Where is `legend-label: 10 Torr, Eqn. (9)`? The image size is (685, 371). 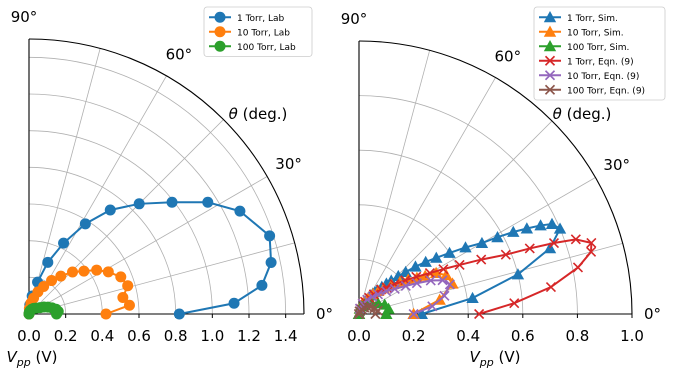 legend-label: 10 Torr, Eqn. (9) is located at coordinates (603, 77).